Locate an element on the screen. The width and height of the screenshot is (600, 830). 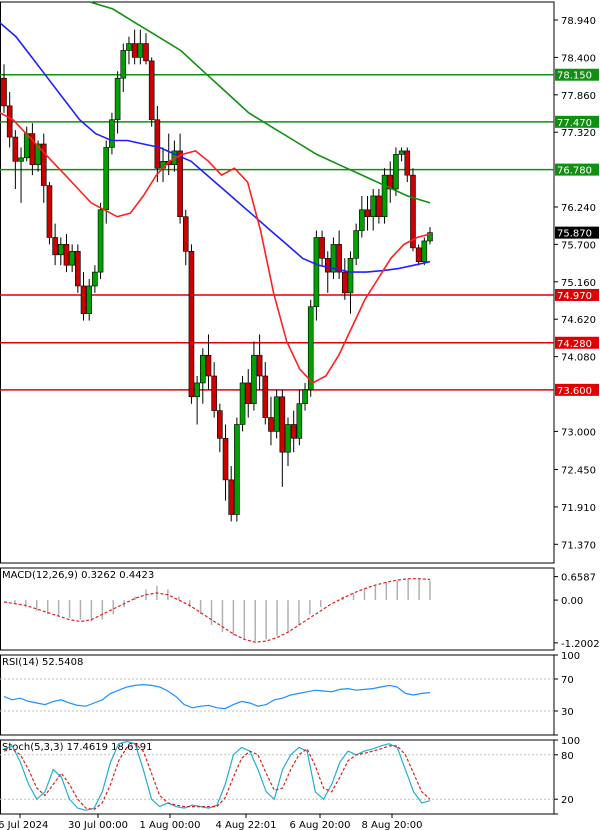
rsi-label: RSI(14) 52.5408 is located at coordinates (42, 662).